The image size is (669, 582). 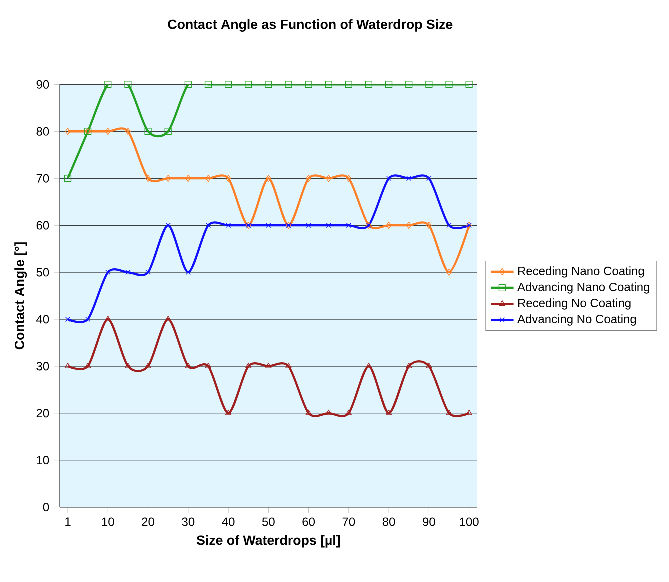 I want to click on x-tick-label: 10, so click(x=108, y=522).